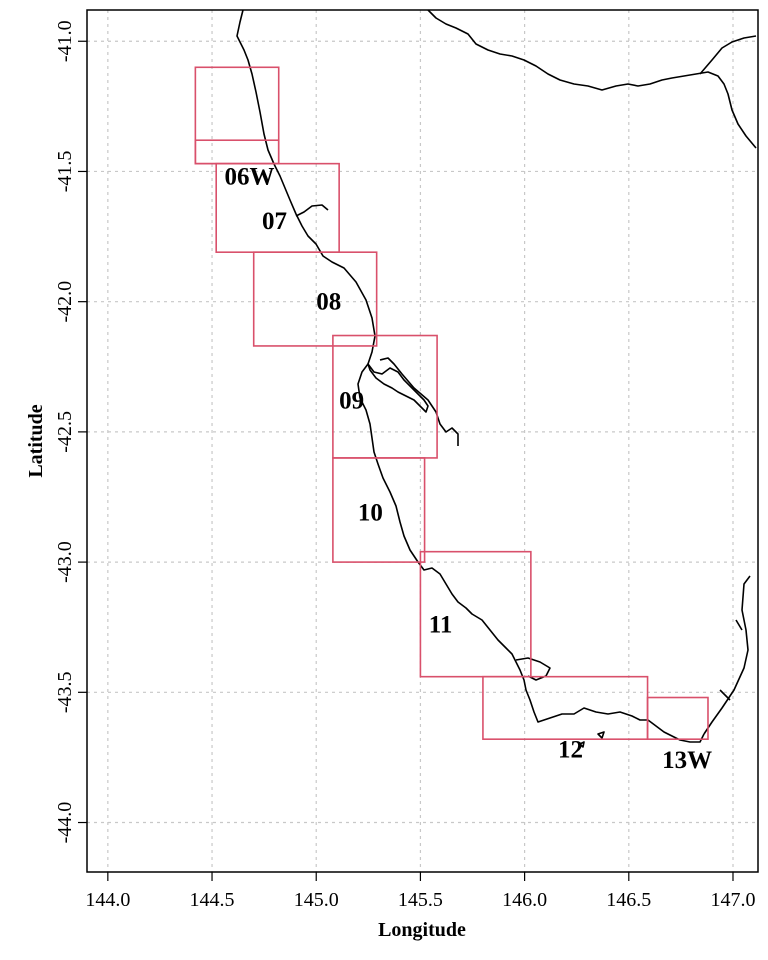  Describe the element at coordinates (36, 440) in the screenshot. I see `y-axis-label: Latitude` at that location.